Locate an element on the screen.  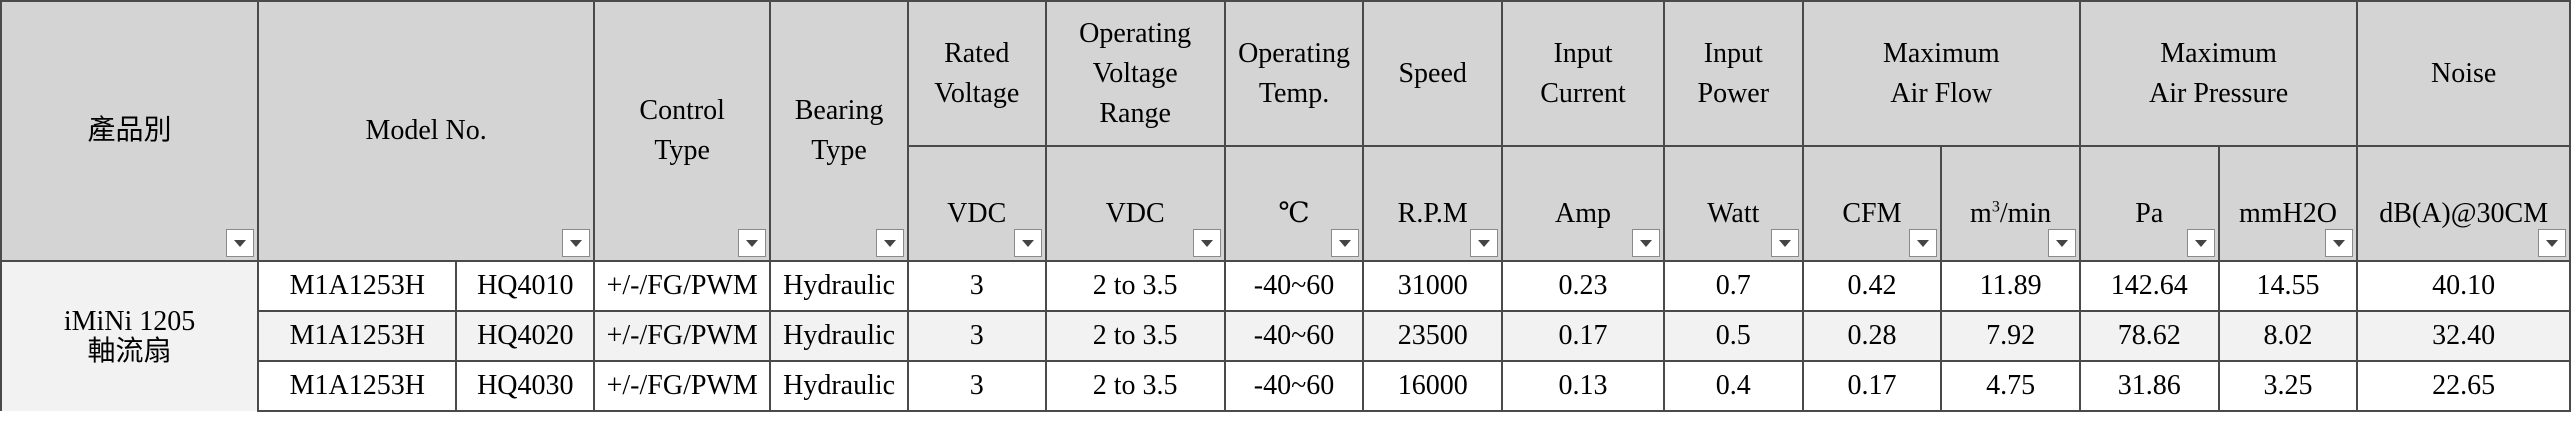
unit-m3-tail: /min is located at coordinates (2025, 213).